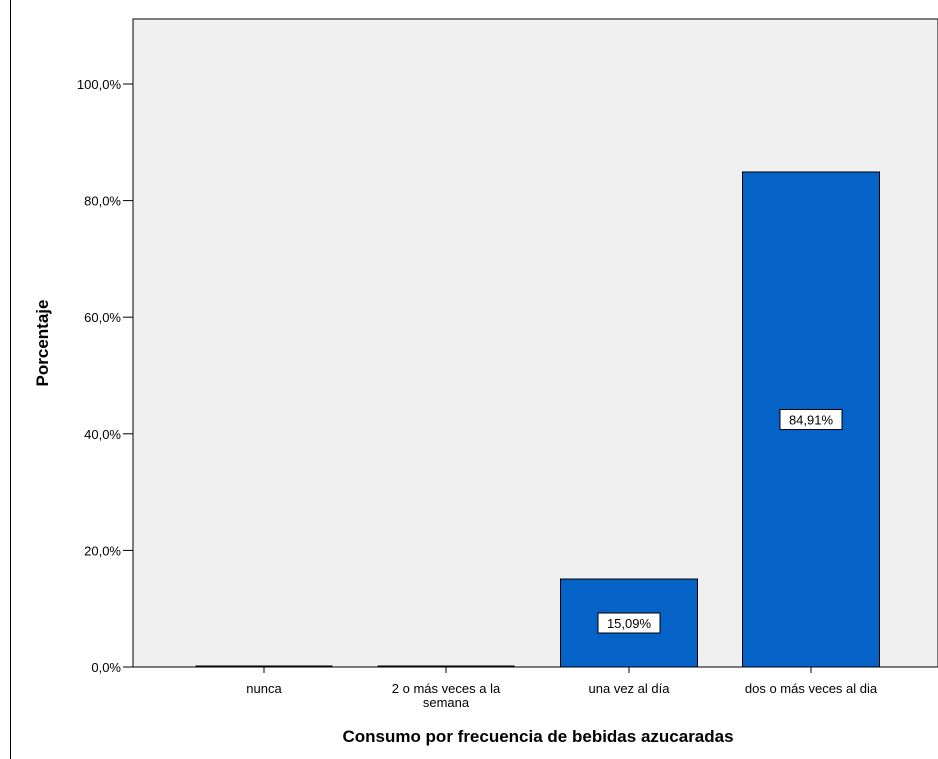 The height and width of the screenshot is (759, 938). What do you see at coordinates (446, 688) in the screenshot?
I see `x-tick-label-line: 2 o más veces a la` at bounding box center [446, 688].